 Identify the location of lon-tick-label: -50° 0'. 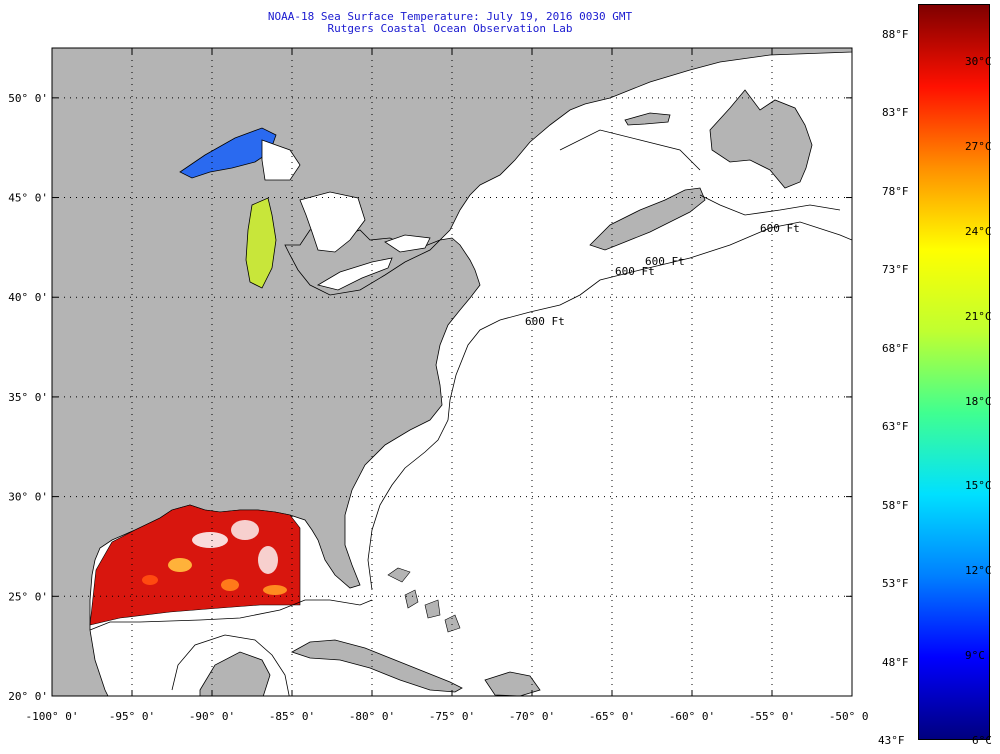
(849, 716).